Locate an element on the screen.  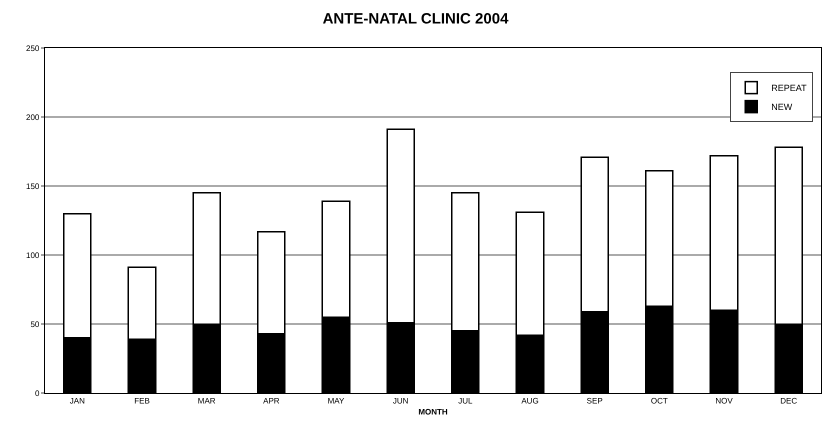
y-tick-label: 50 is located at coordinates (35, 324).